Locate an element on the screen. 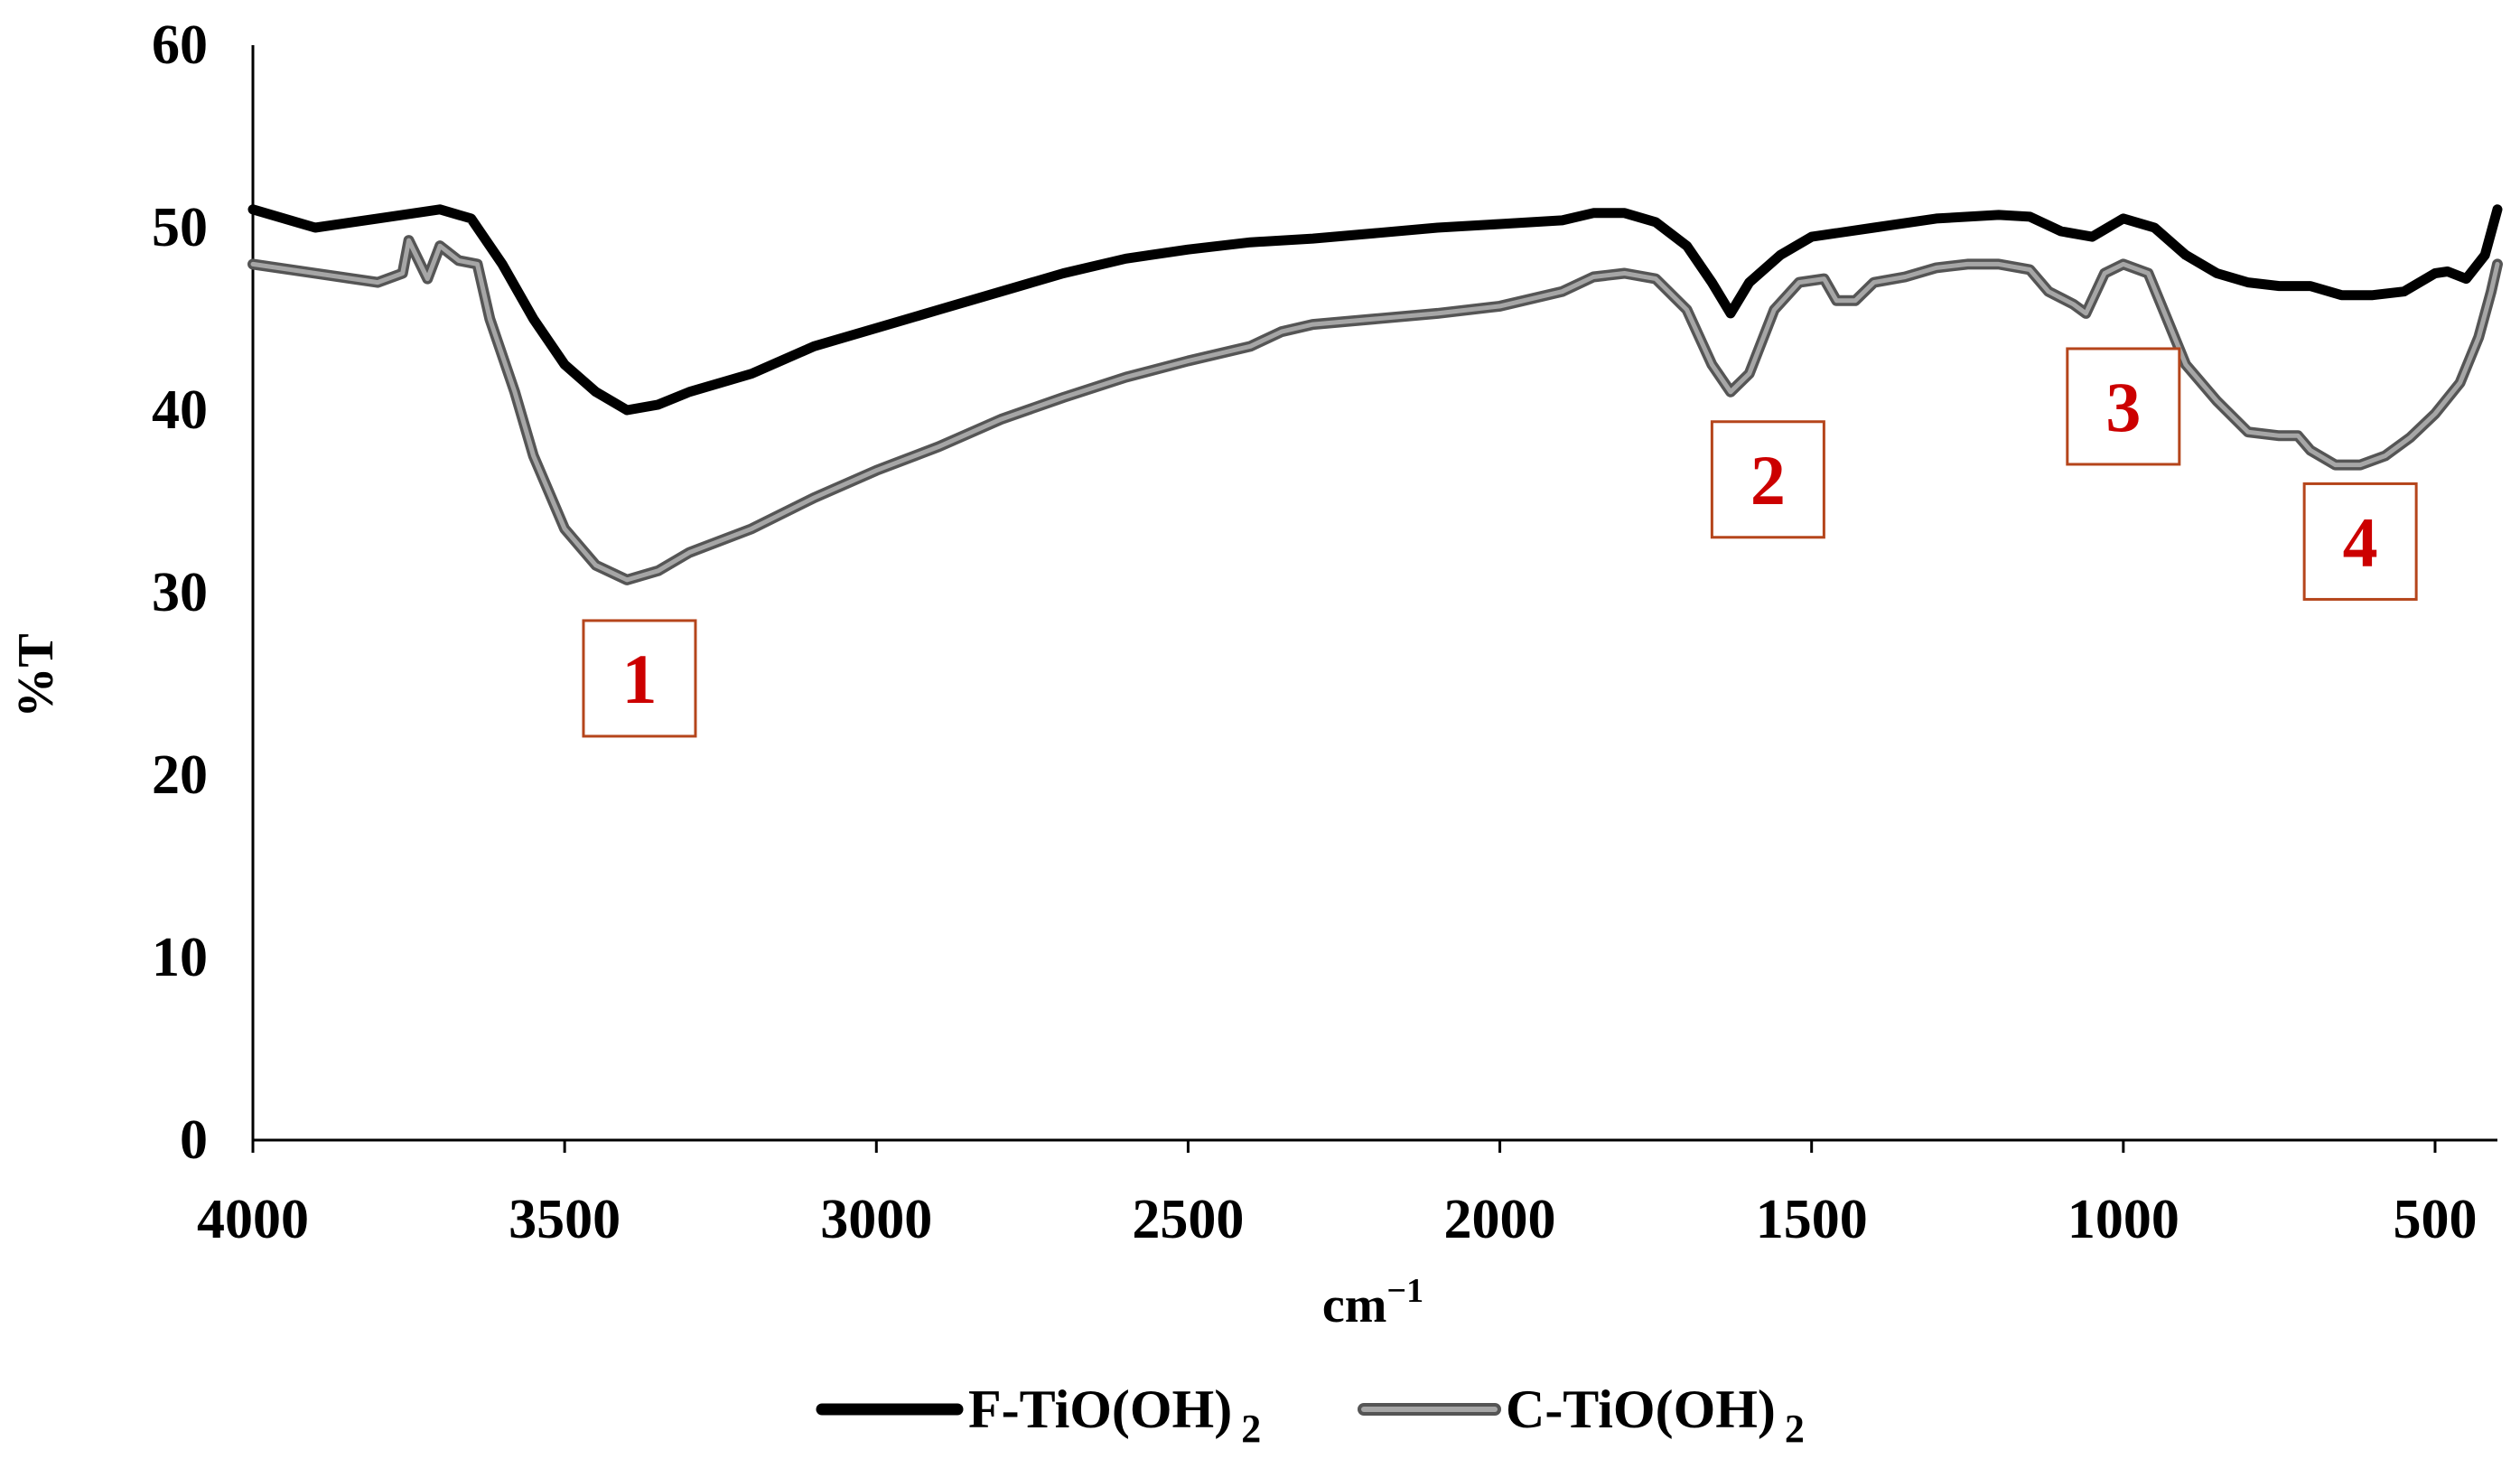  x-tick-label: 3500 is located at coordinates (565, 1219).